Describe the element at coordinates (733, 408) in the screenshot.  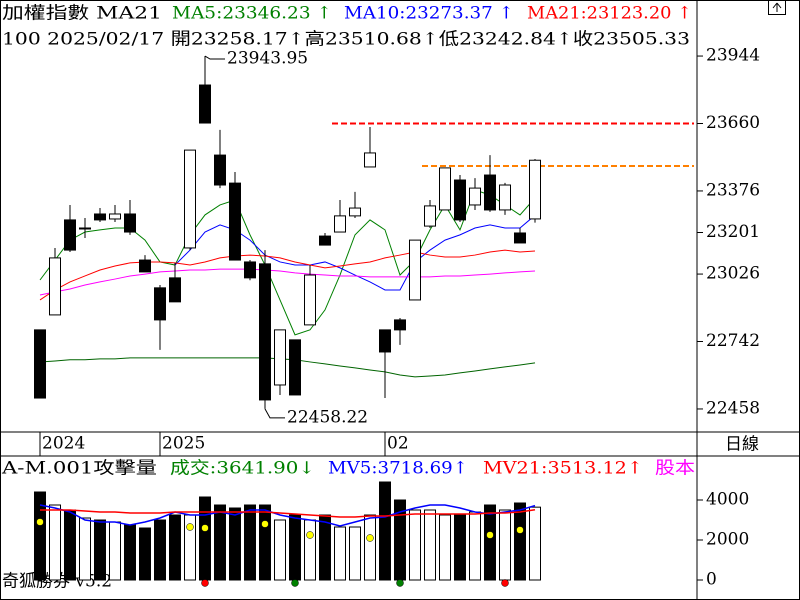
I see `y-tick-label: 22458` at that location.